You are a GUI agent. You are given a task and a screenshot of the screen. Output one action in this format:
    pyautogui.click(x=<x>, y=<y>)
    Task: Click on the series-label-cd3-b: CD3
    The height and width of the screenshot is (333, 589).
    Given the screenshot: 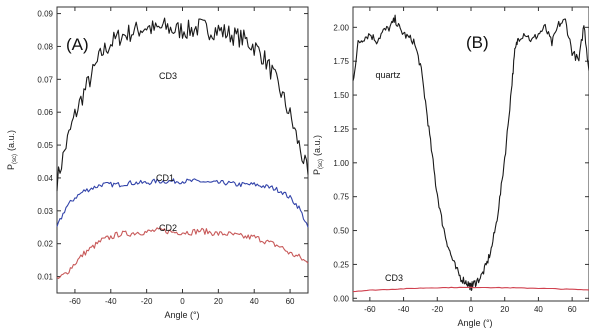 What is the action you would take?
    pyautogui.click(x=394, y=278)
    